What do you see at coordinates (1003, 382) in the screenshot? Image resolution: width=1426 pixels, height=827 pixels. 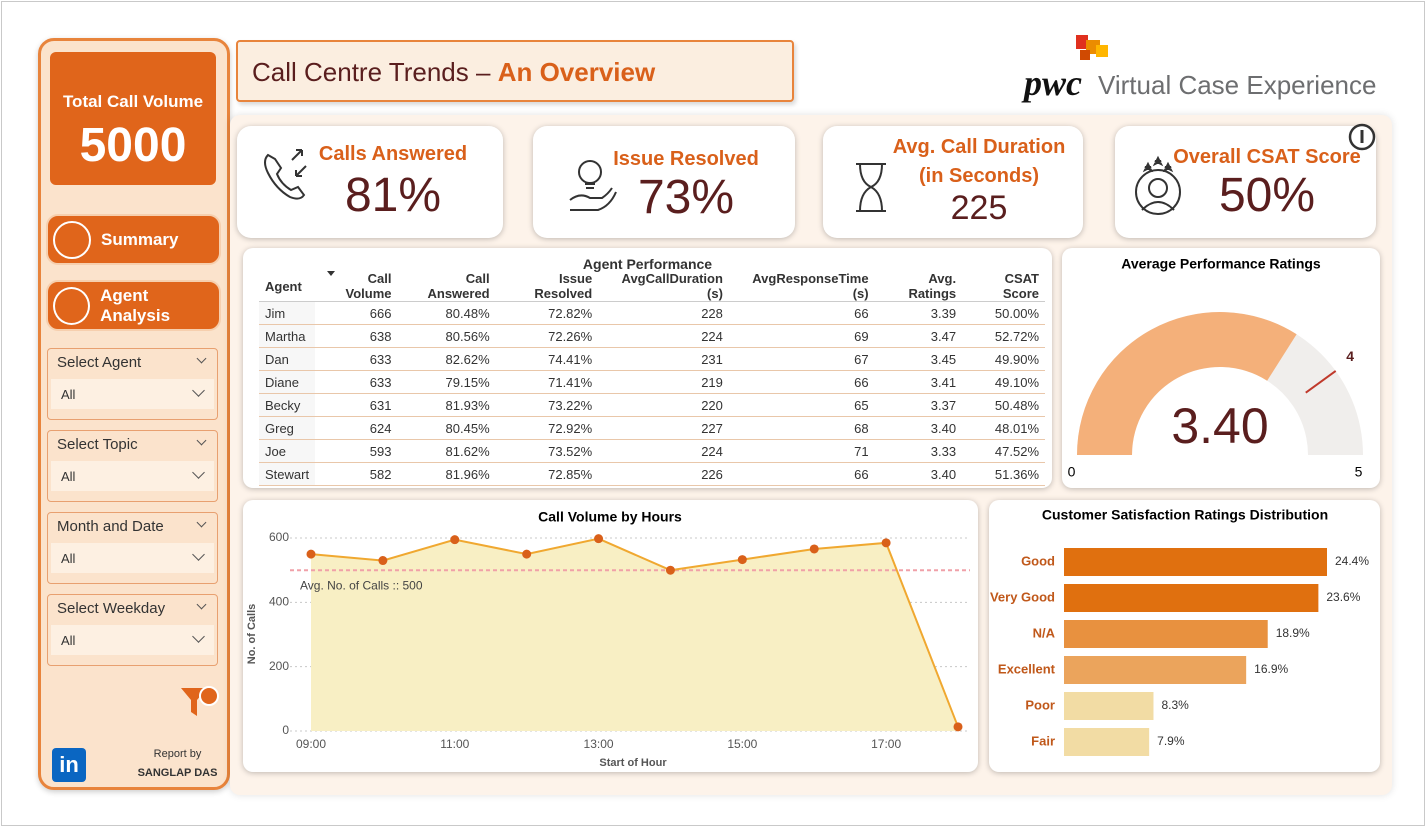 I see `table-cell: 49.10%` at bounding box center [1003, 382].